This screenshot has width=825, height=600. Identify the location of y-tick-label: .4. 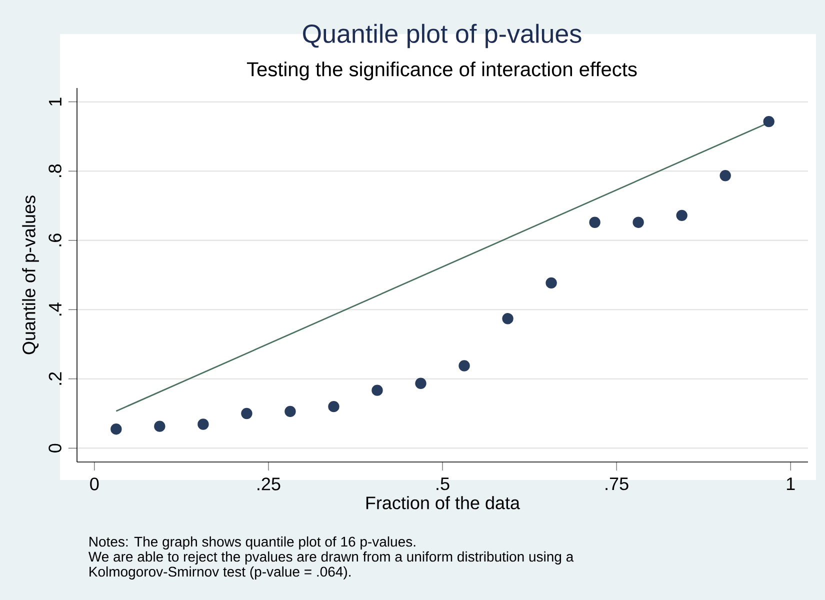
(55, 309).